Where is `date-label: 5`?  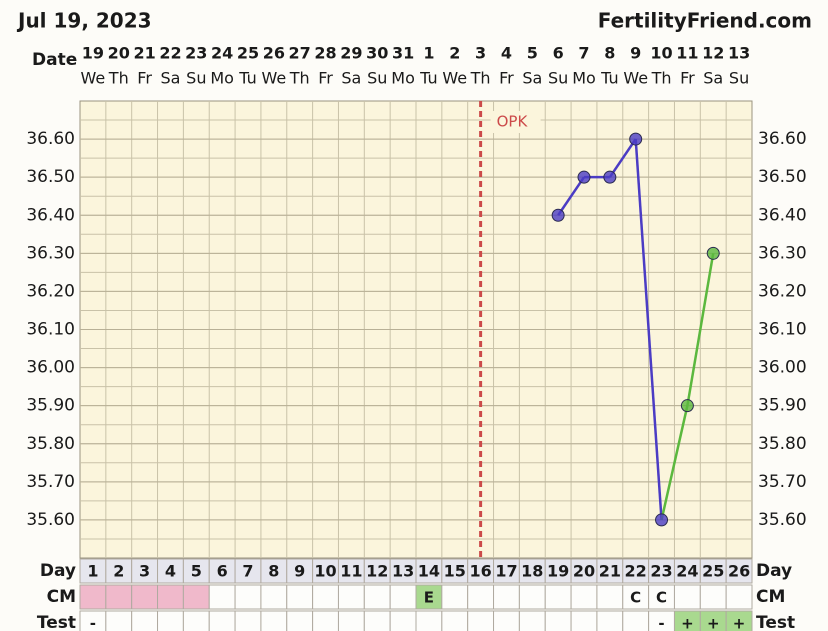 date-label: 5 is located at coordinates (532, 53).